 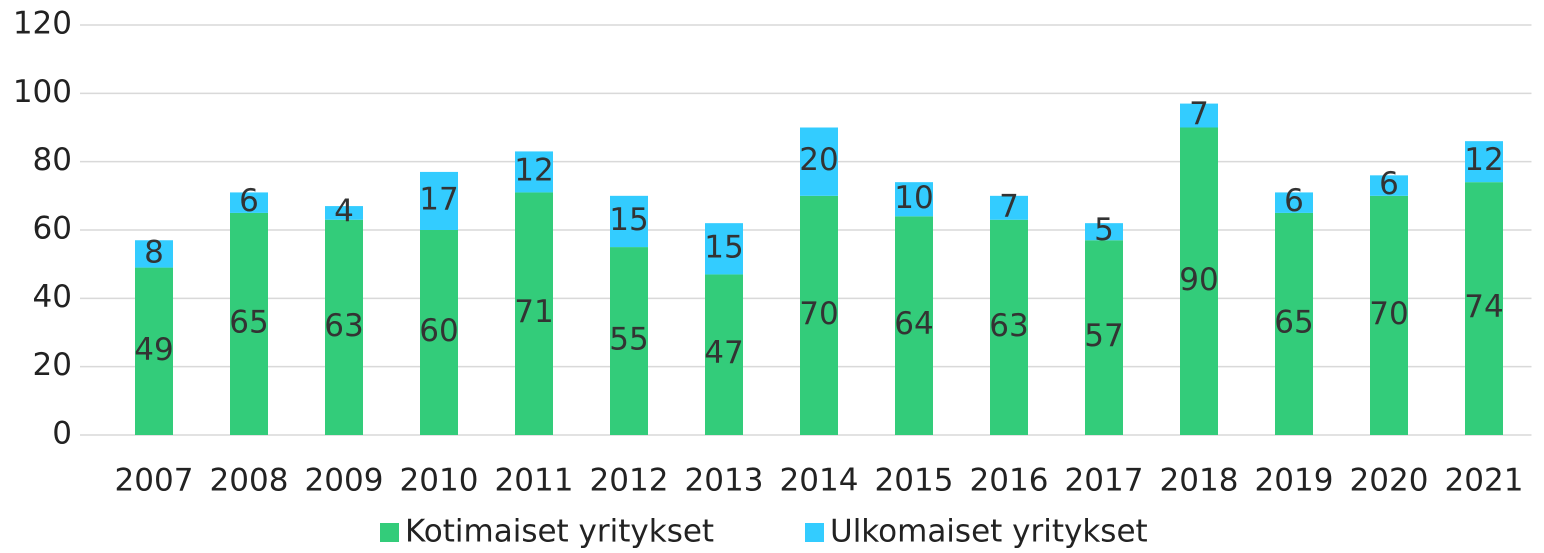 I want to click on x-tick-label: 2016, so click(x=1009, y=481).